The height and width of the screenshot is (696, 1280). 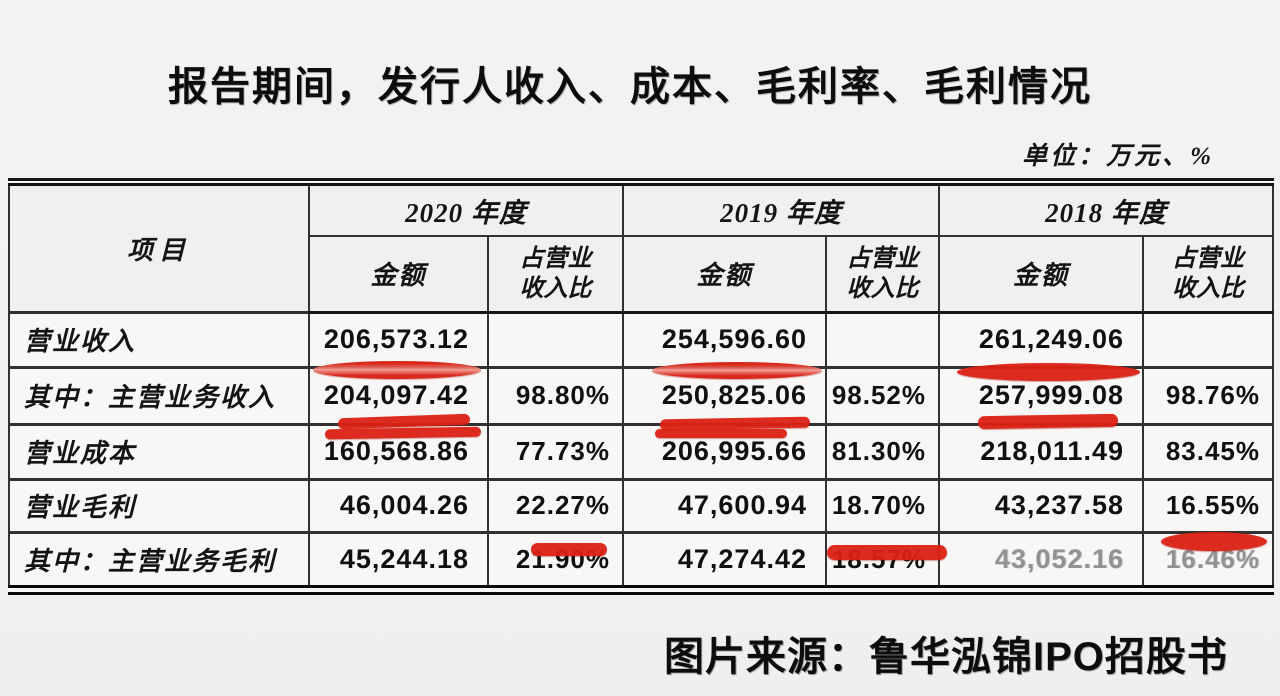 What do you see at coordinates (882, 560) in the screenshot?
I see `cell-y2019-ratio: 18.57%` at bounding box center [882, 560].